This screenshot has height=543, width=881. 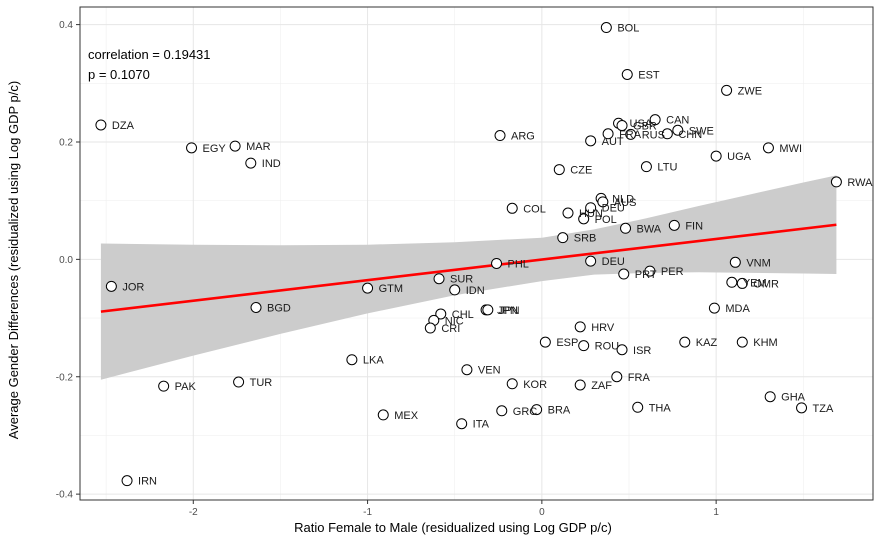 What do you see at coordinates (626, 228) in the screenshot?
I see `data-point-bwa` at bounding box center [626, 228].